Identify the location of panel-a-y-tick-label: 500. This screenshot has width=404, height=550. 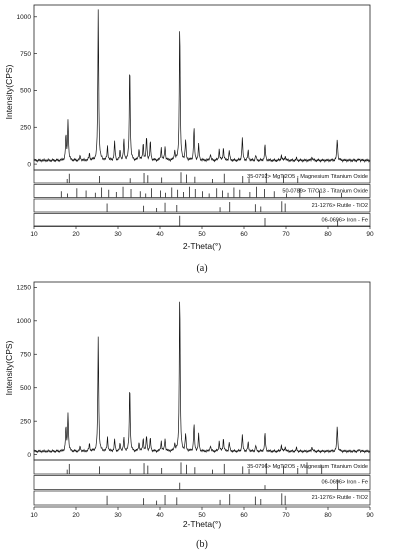
(25, 91).